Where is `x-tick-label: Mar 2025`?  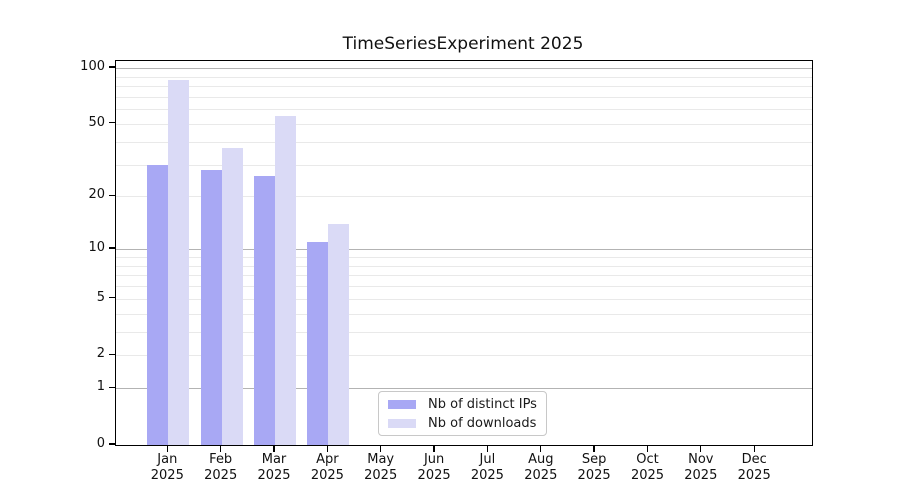
x-tick-label: Mar 2025 is located at coordinates (274, 468).